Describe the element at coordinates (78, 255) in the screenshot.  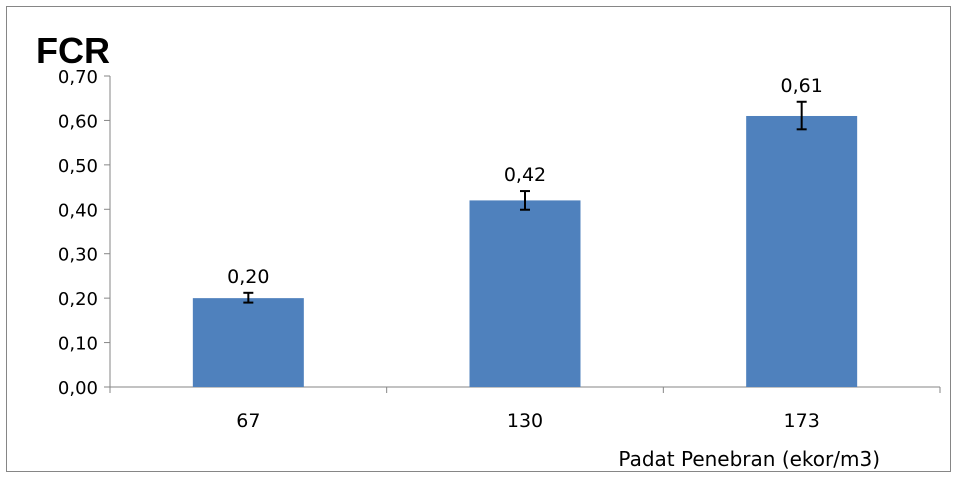
I see `y-tick-label: 0,30` at that location.